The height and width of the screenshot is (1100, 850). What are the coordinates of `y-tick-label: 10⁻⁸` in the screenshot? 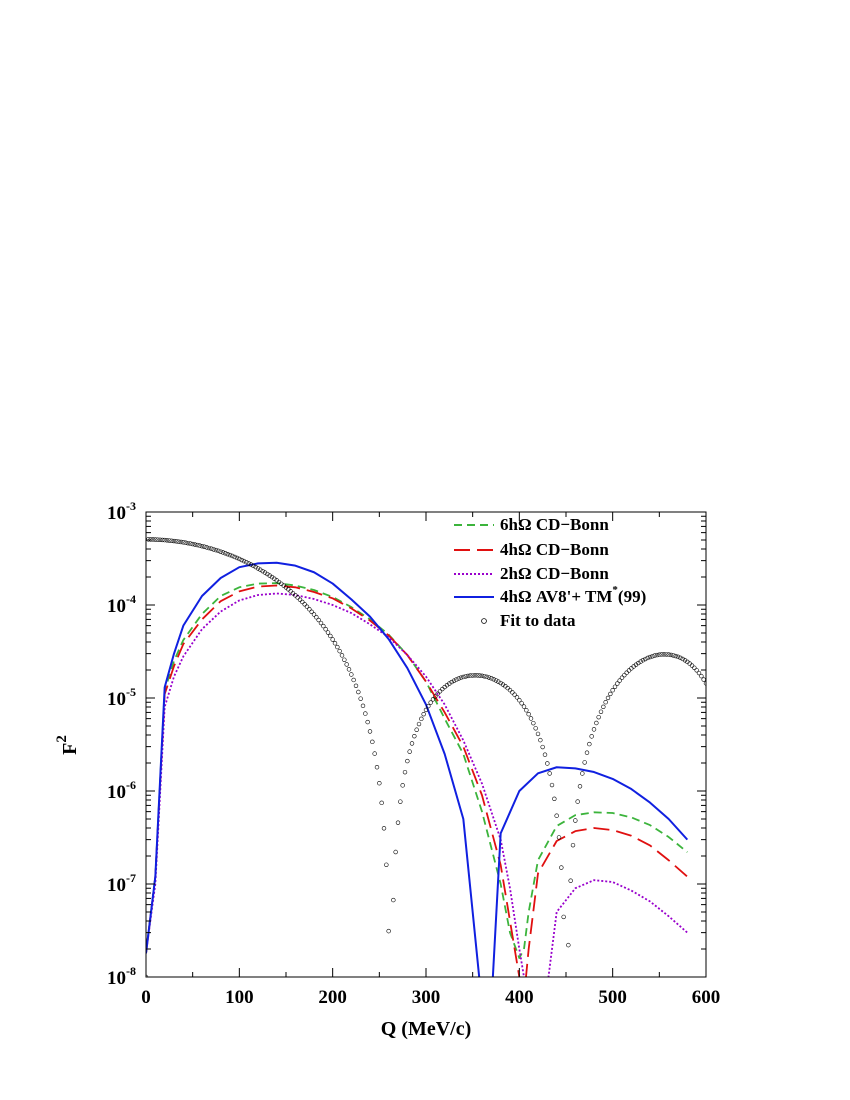 It's located at (121, 976).